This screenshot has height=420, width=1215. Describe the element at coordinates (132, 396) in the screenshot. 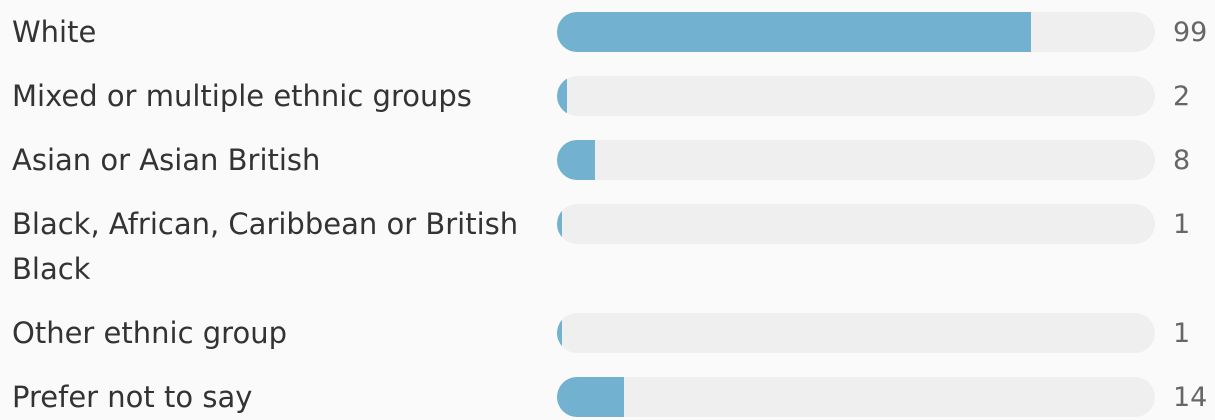

I see `category-label: Prefer not to say` at that location.